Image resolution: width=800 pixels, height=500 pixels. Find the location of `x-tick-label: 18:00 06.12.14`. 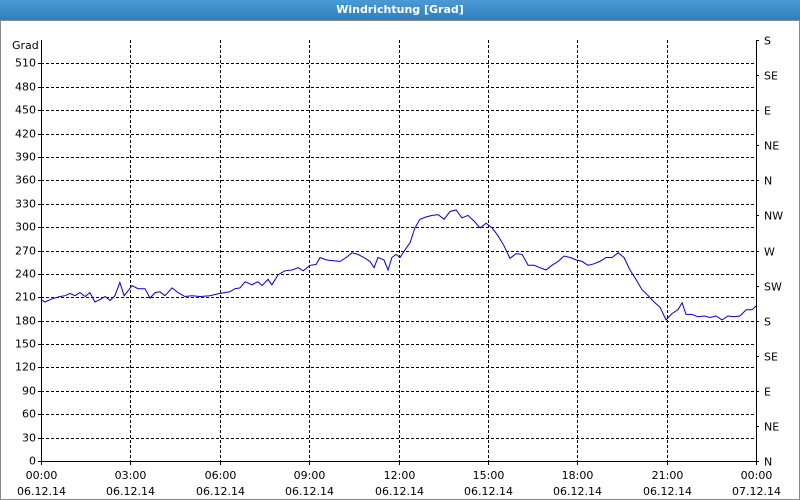

x-tick-label: 18:00 06.12.14 is located at coordinates (577, 483).